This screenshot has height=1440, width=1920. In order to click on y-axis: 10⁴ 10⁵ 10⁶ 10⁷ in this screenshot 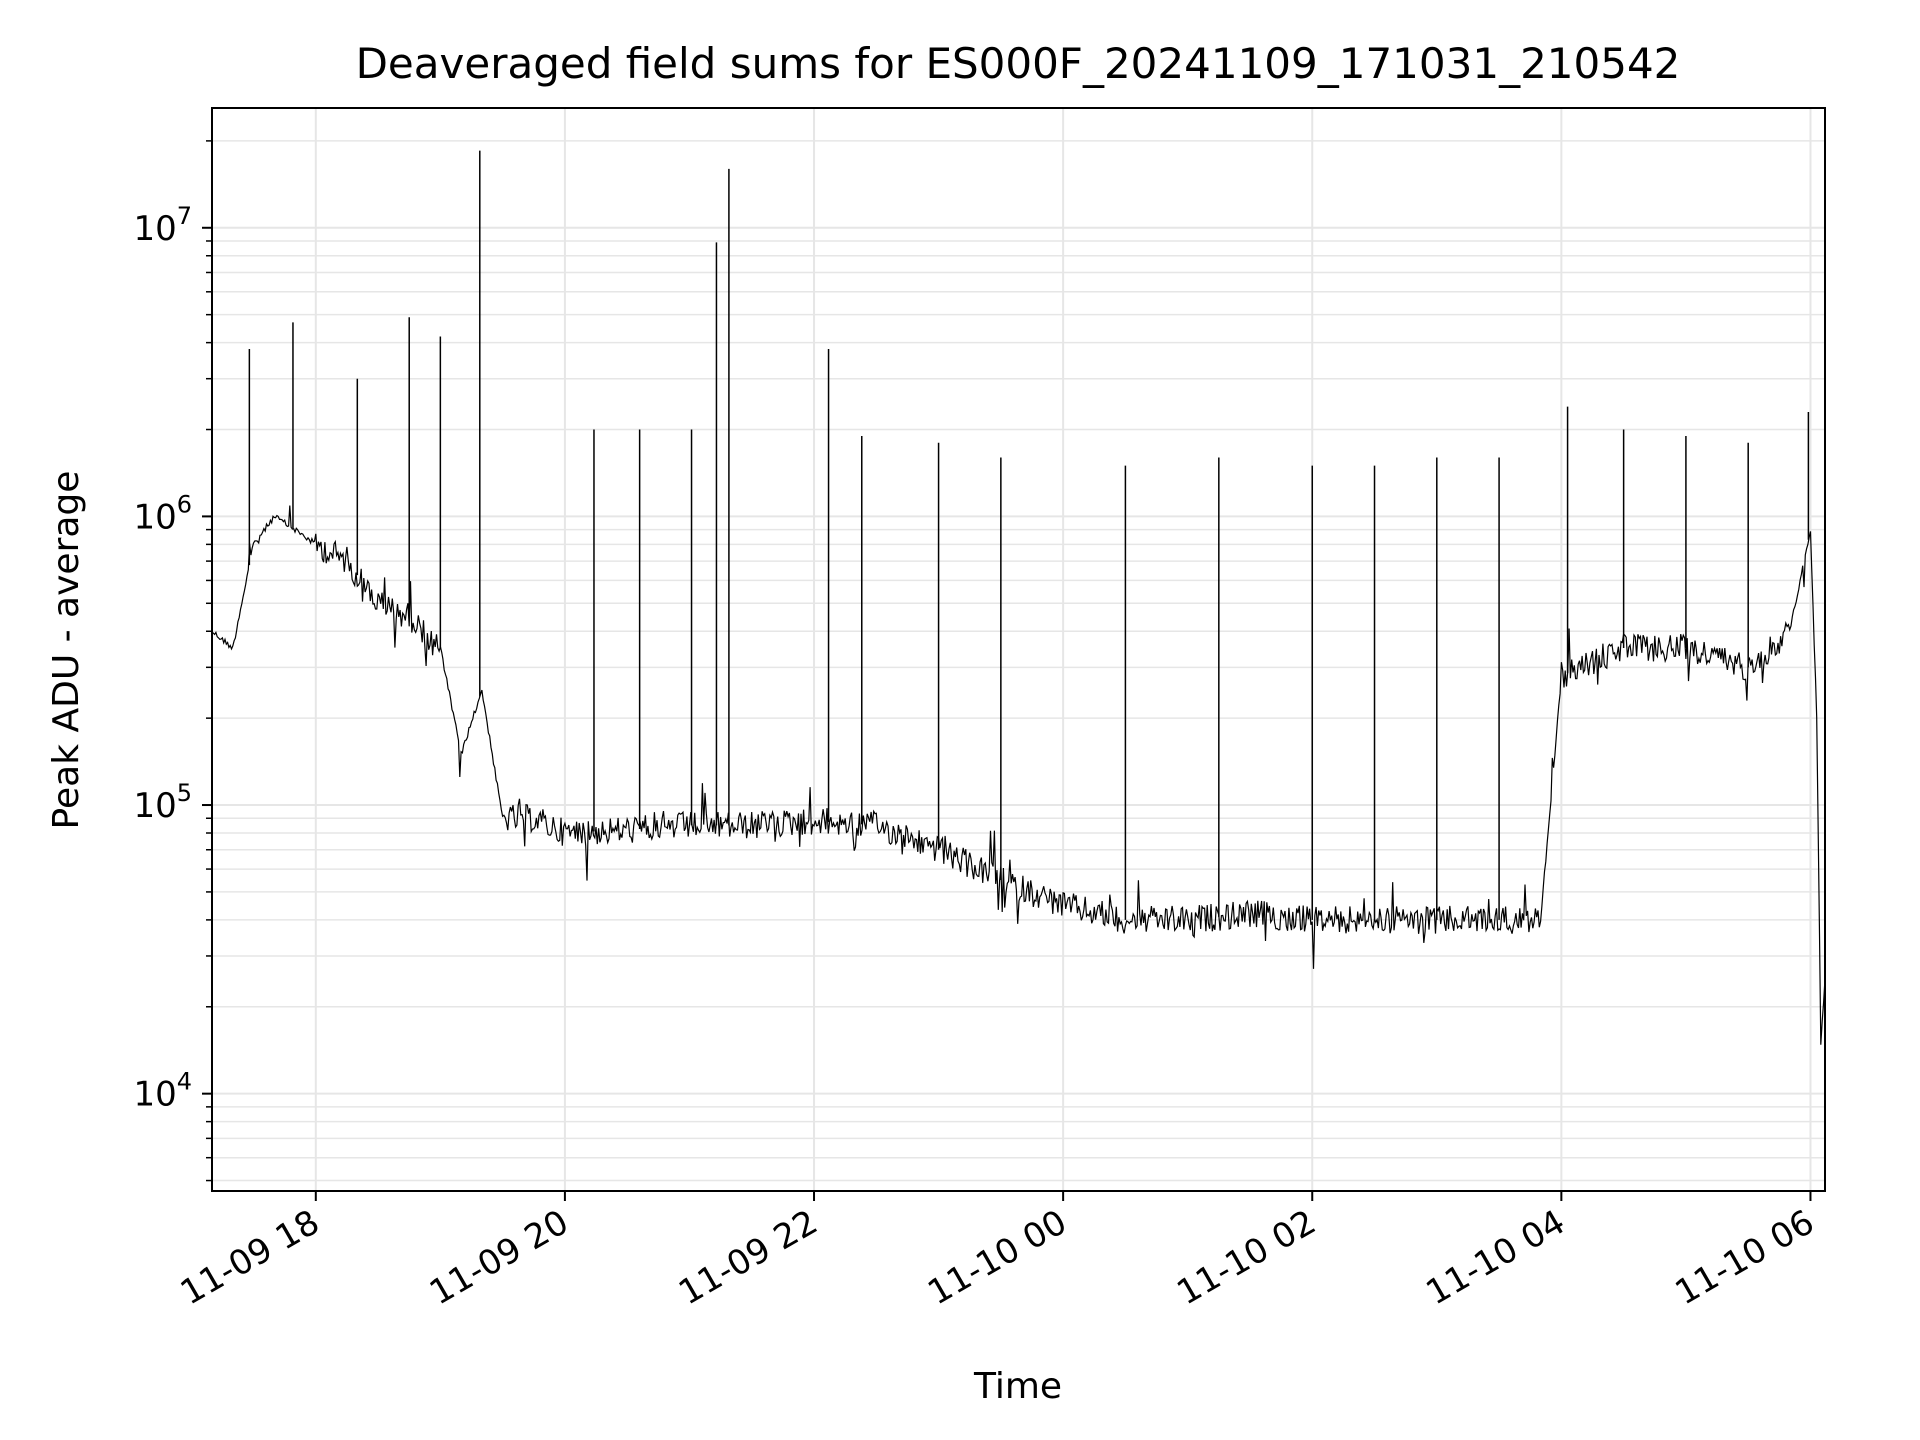, I will do `click(172, 661)`.